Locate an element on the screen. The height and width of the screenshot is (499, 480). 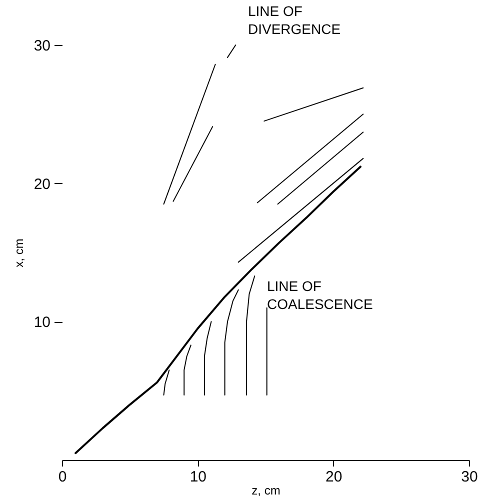
annotation: LINE OF COALESCENCE is located at coordinates (320, 295).